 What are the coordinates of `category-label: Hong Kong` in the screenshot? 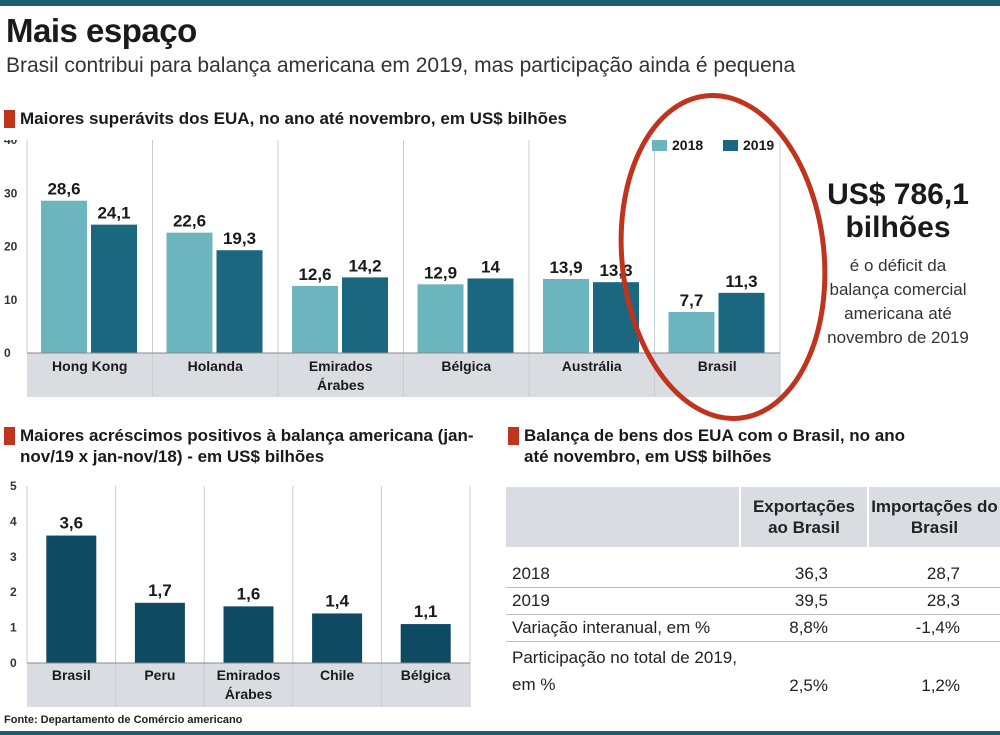 It's located at (89, 366).